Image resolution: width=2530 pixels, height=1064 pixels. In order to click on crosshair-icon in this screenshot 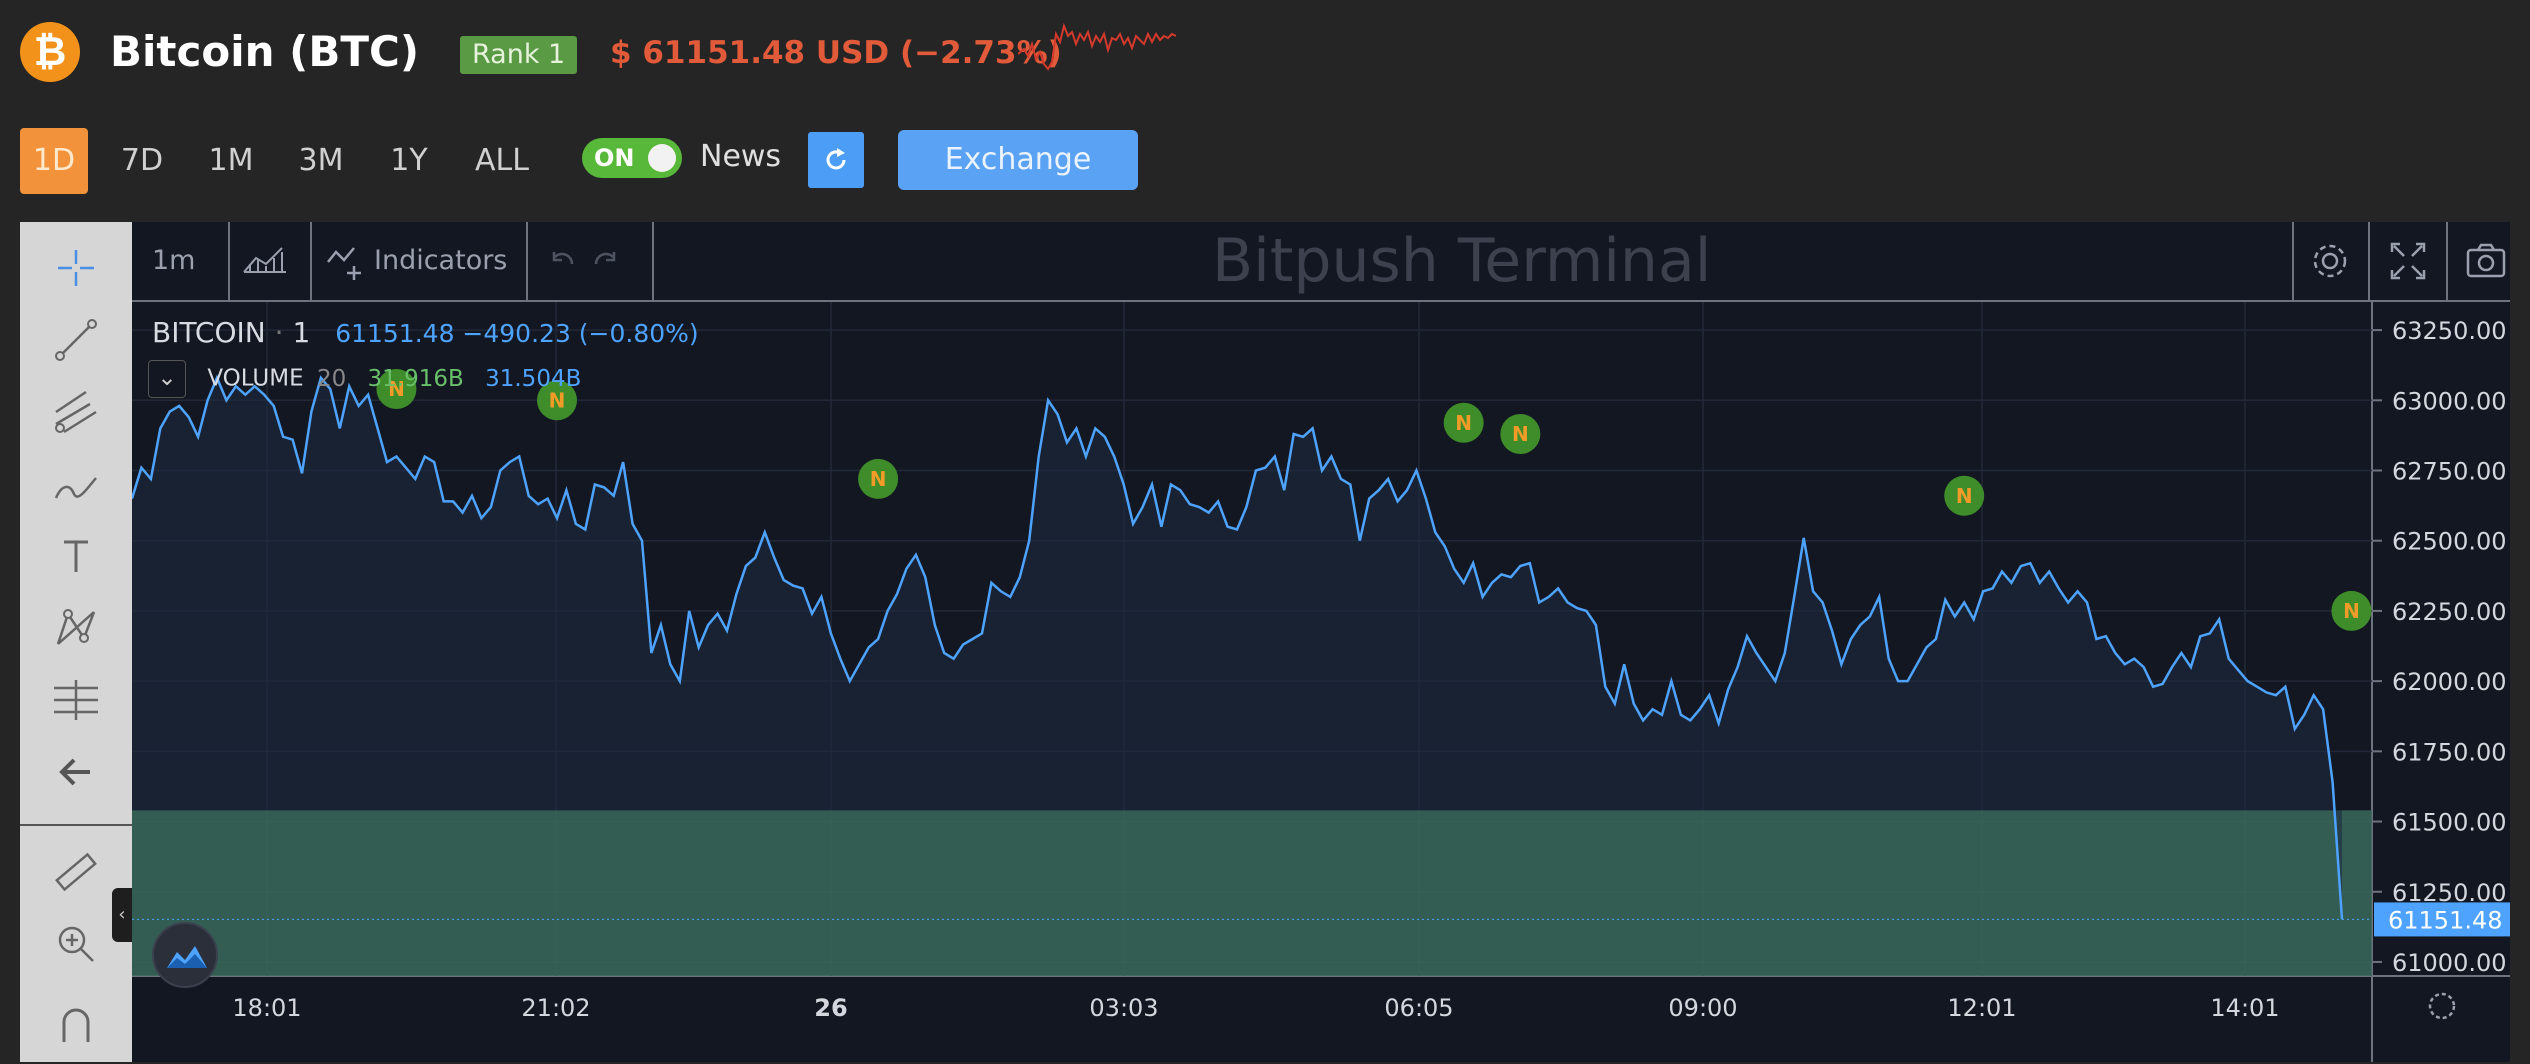, I will do `click(76, 268)`.